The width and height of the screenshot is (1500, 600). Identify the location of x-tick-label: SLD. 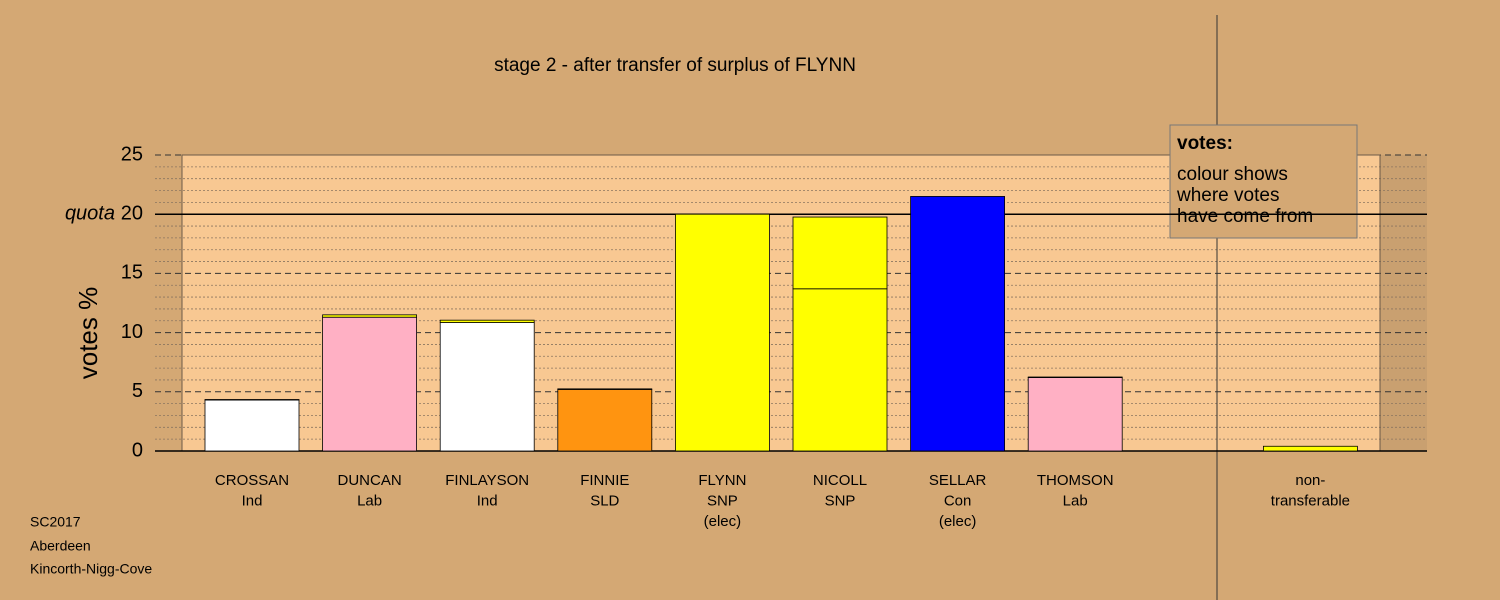
(604, 500).